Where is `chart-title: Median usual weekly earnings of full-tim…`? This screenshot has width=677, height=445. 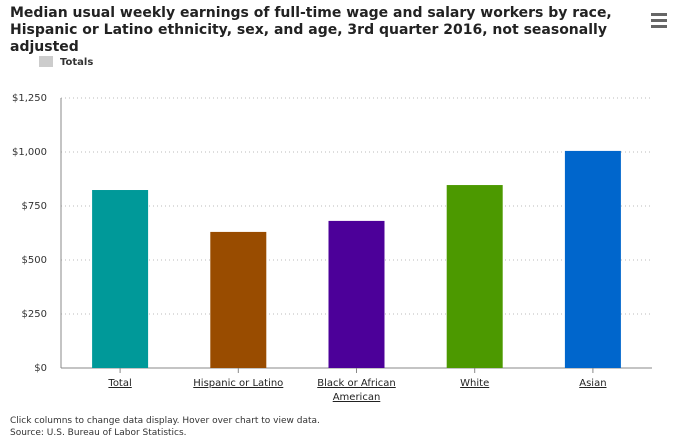 chart-title: Median usual weekly earnings of full-tim… is located at coordinates (311, 30).